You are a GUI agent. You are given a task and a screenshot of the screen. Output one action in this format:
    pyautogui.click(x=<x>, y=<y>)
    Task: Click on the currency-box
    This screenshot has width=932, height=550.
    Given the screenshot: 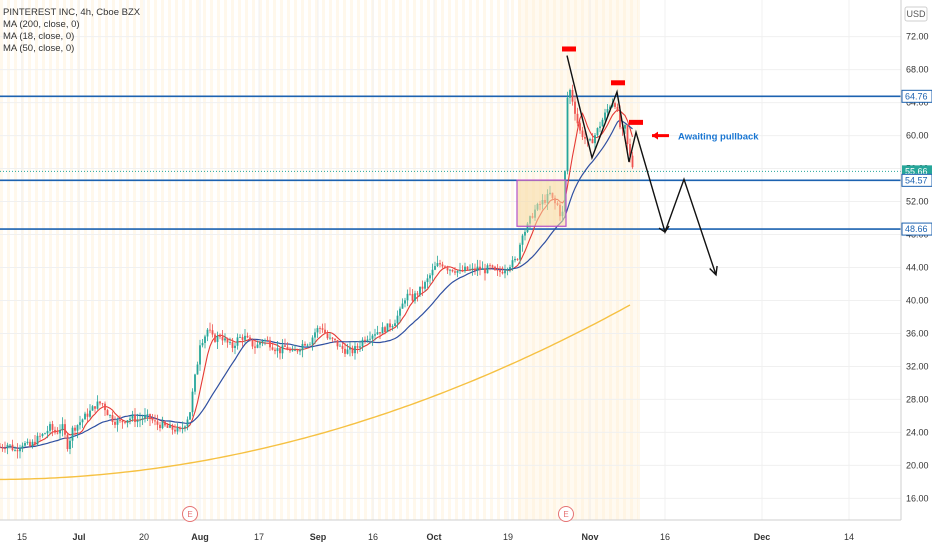 What is the action you would take?
    pyautogui.click(x=916, y=14)
    